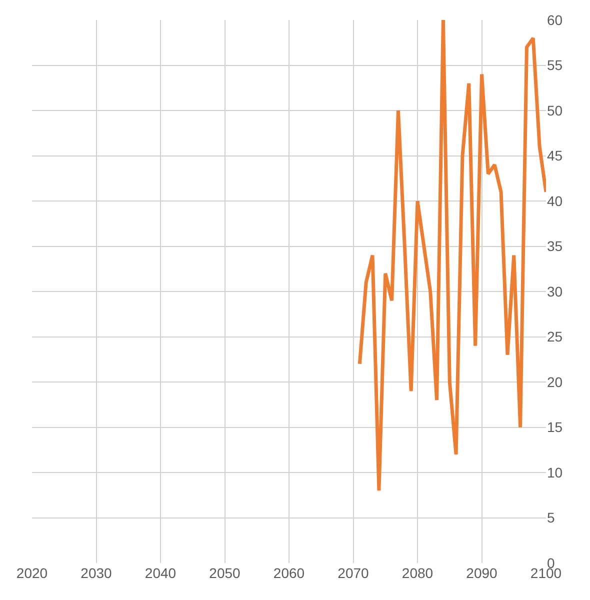 This screenshot has width=590, height=600. Describe the element at coordinates (160, 573) in the screenshot. I see `x-tick-label: 2040` at that location.